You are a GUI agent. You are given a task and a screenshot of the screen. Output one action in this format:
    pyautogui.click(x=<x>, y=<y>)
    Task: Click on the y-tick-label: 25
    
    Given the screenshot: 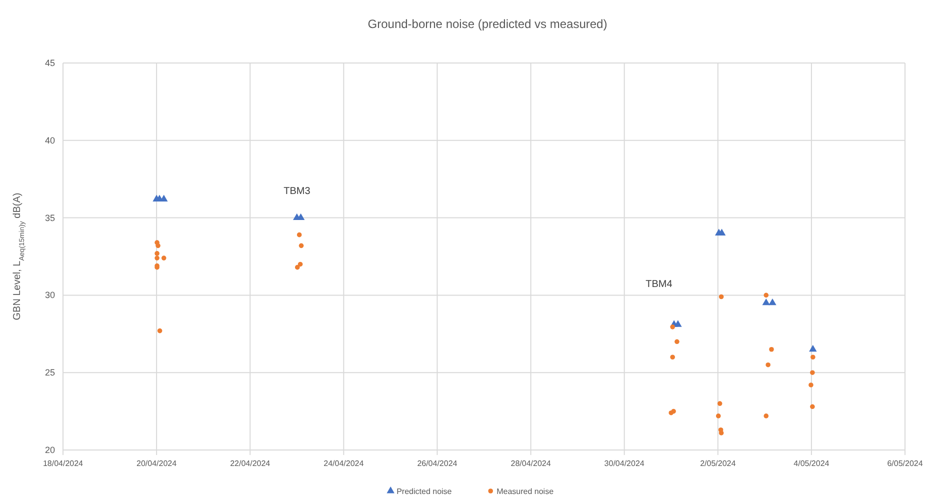 What is the action you would take?
    pyautogui.click(x=49, y=373)
    